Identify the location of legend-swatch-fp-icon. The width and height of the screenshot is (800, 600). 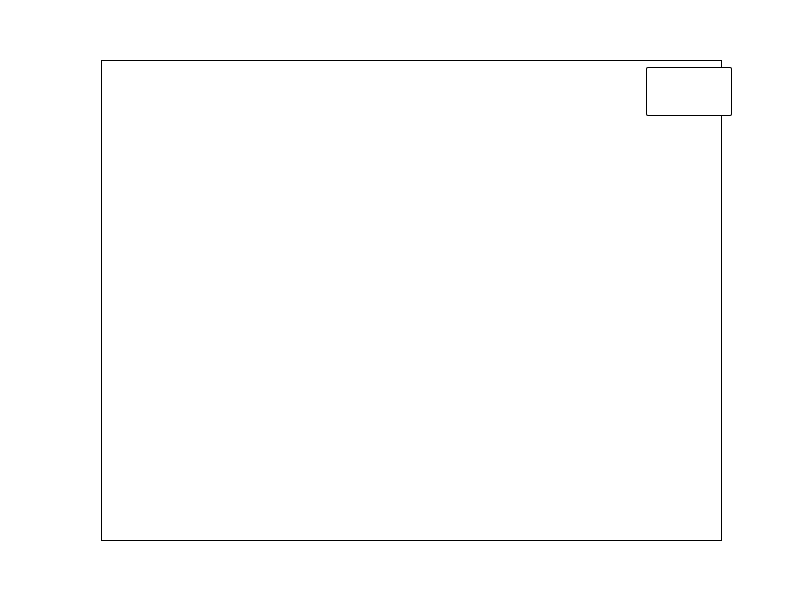
(667, 101).